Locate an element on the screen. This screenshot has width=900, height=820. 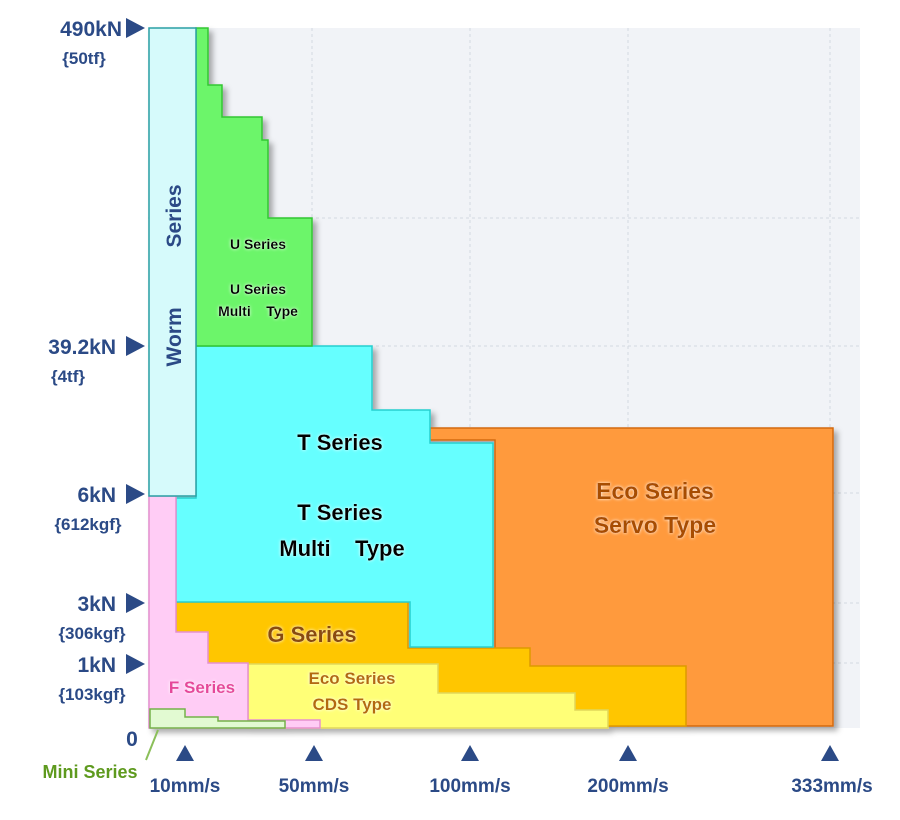
y-tick-label: 490kN is located at coordinates (91, 29).